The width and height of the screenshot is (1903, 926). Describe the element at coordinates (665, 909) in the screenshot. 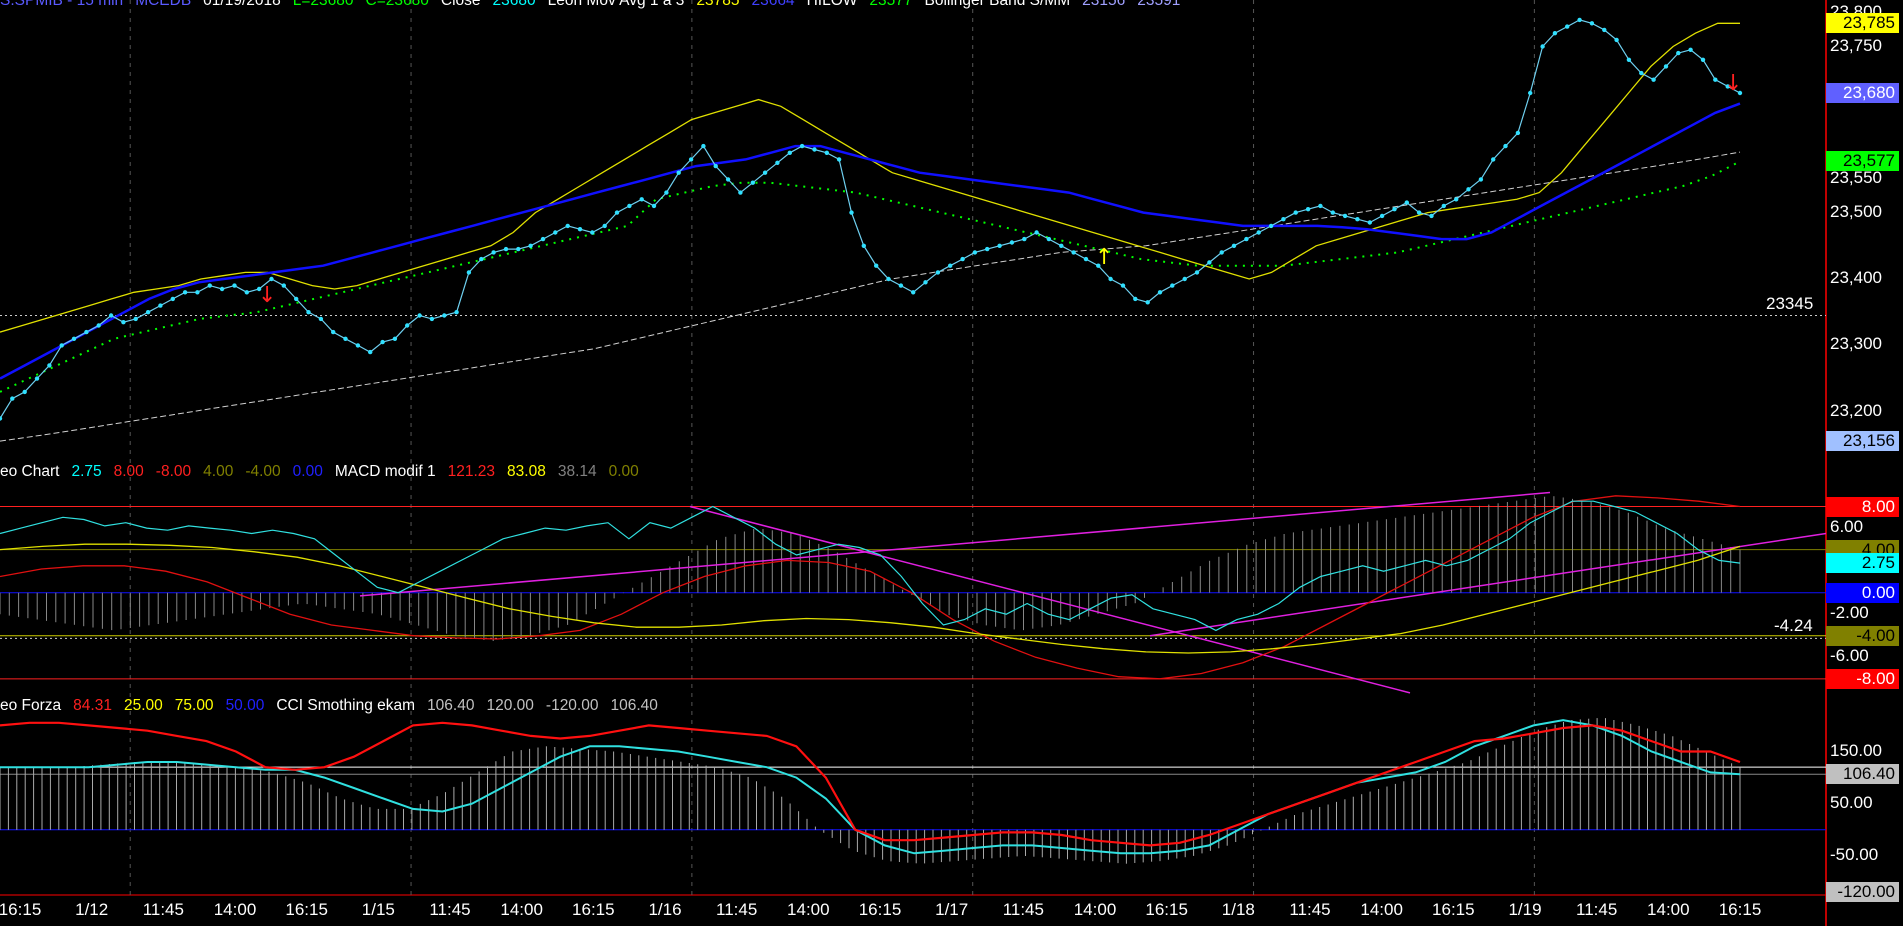

I see `x-tick-label: 1/16` at that location.